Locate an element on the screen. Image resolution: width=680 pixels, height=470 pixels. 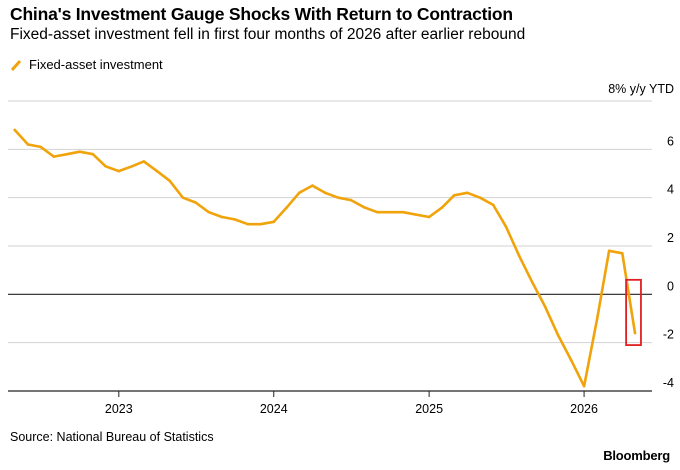
y-tick-label: 0 is located at coordinates (670, 286).